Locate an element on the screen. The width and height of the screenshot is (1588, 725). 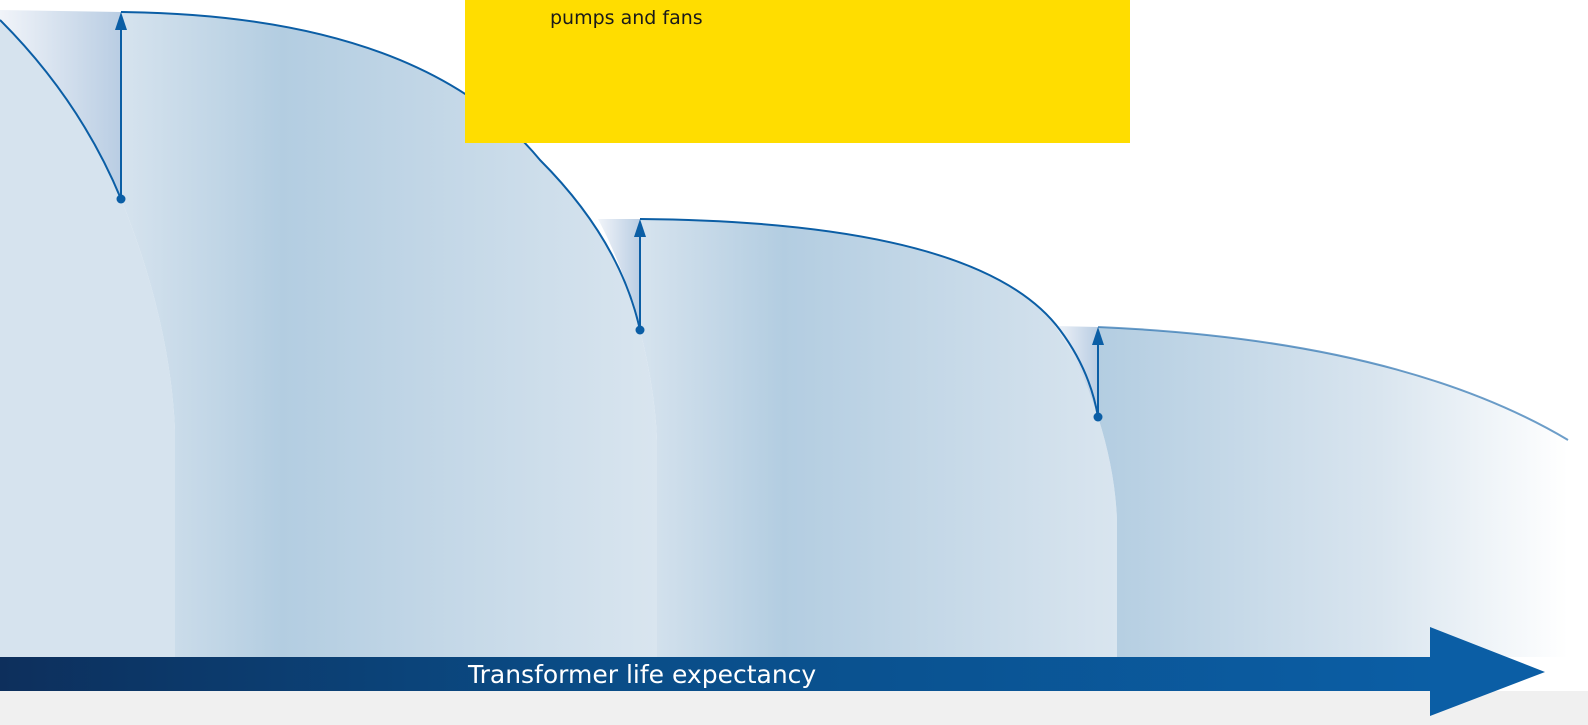
axis-bar is located at coordinates (720, 674).